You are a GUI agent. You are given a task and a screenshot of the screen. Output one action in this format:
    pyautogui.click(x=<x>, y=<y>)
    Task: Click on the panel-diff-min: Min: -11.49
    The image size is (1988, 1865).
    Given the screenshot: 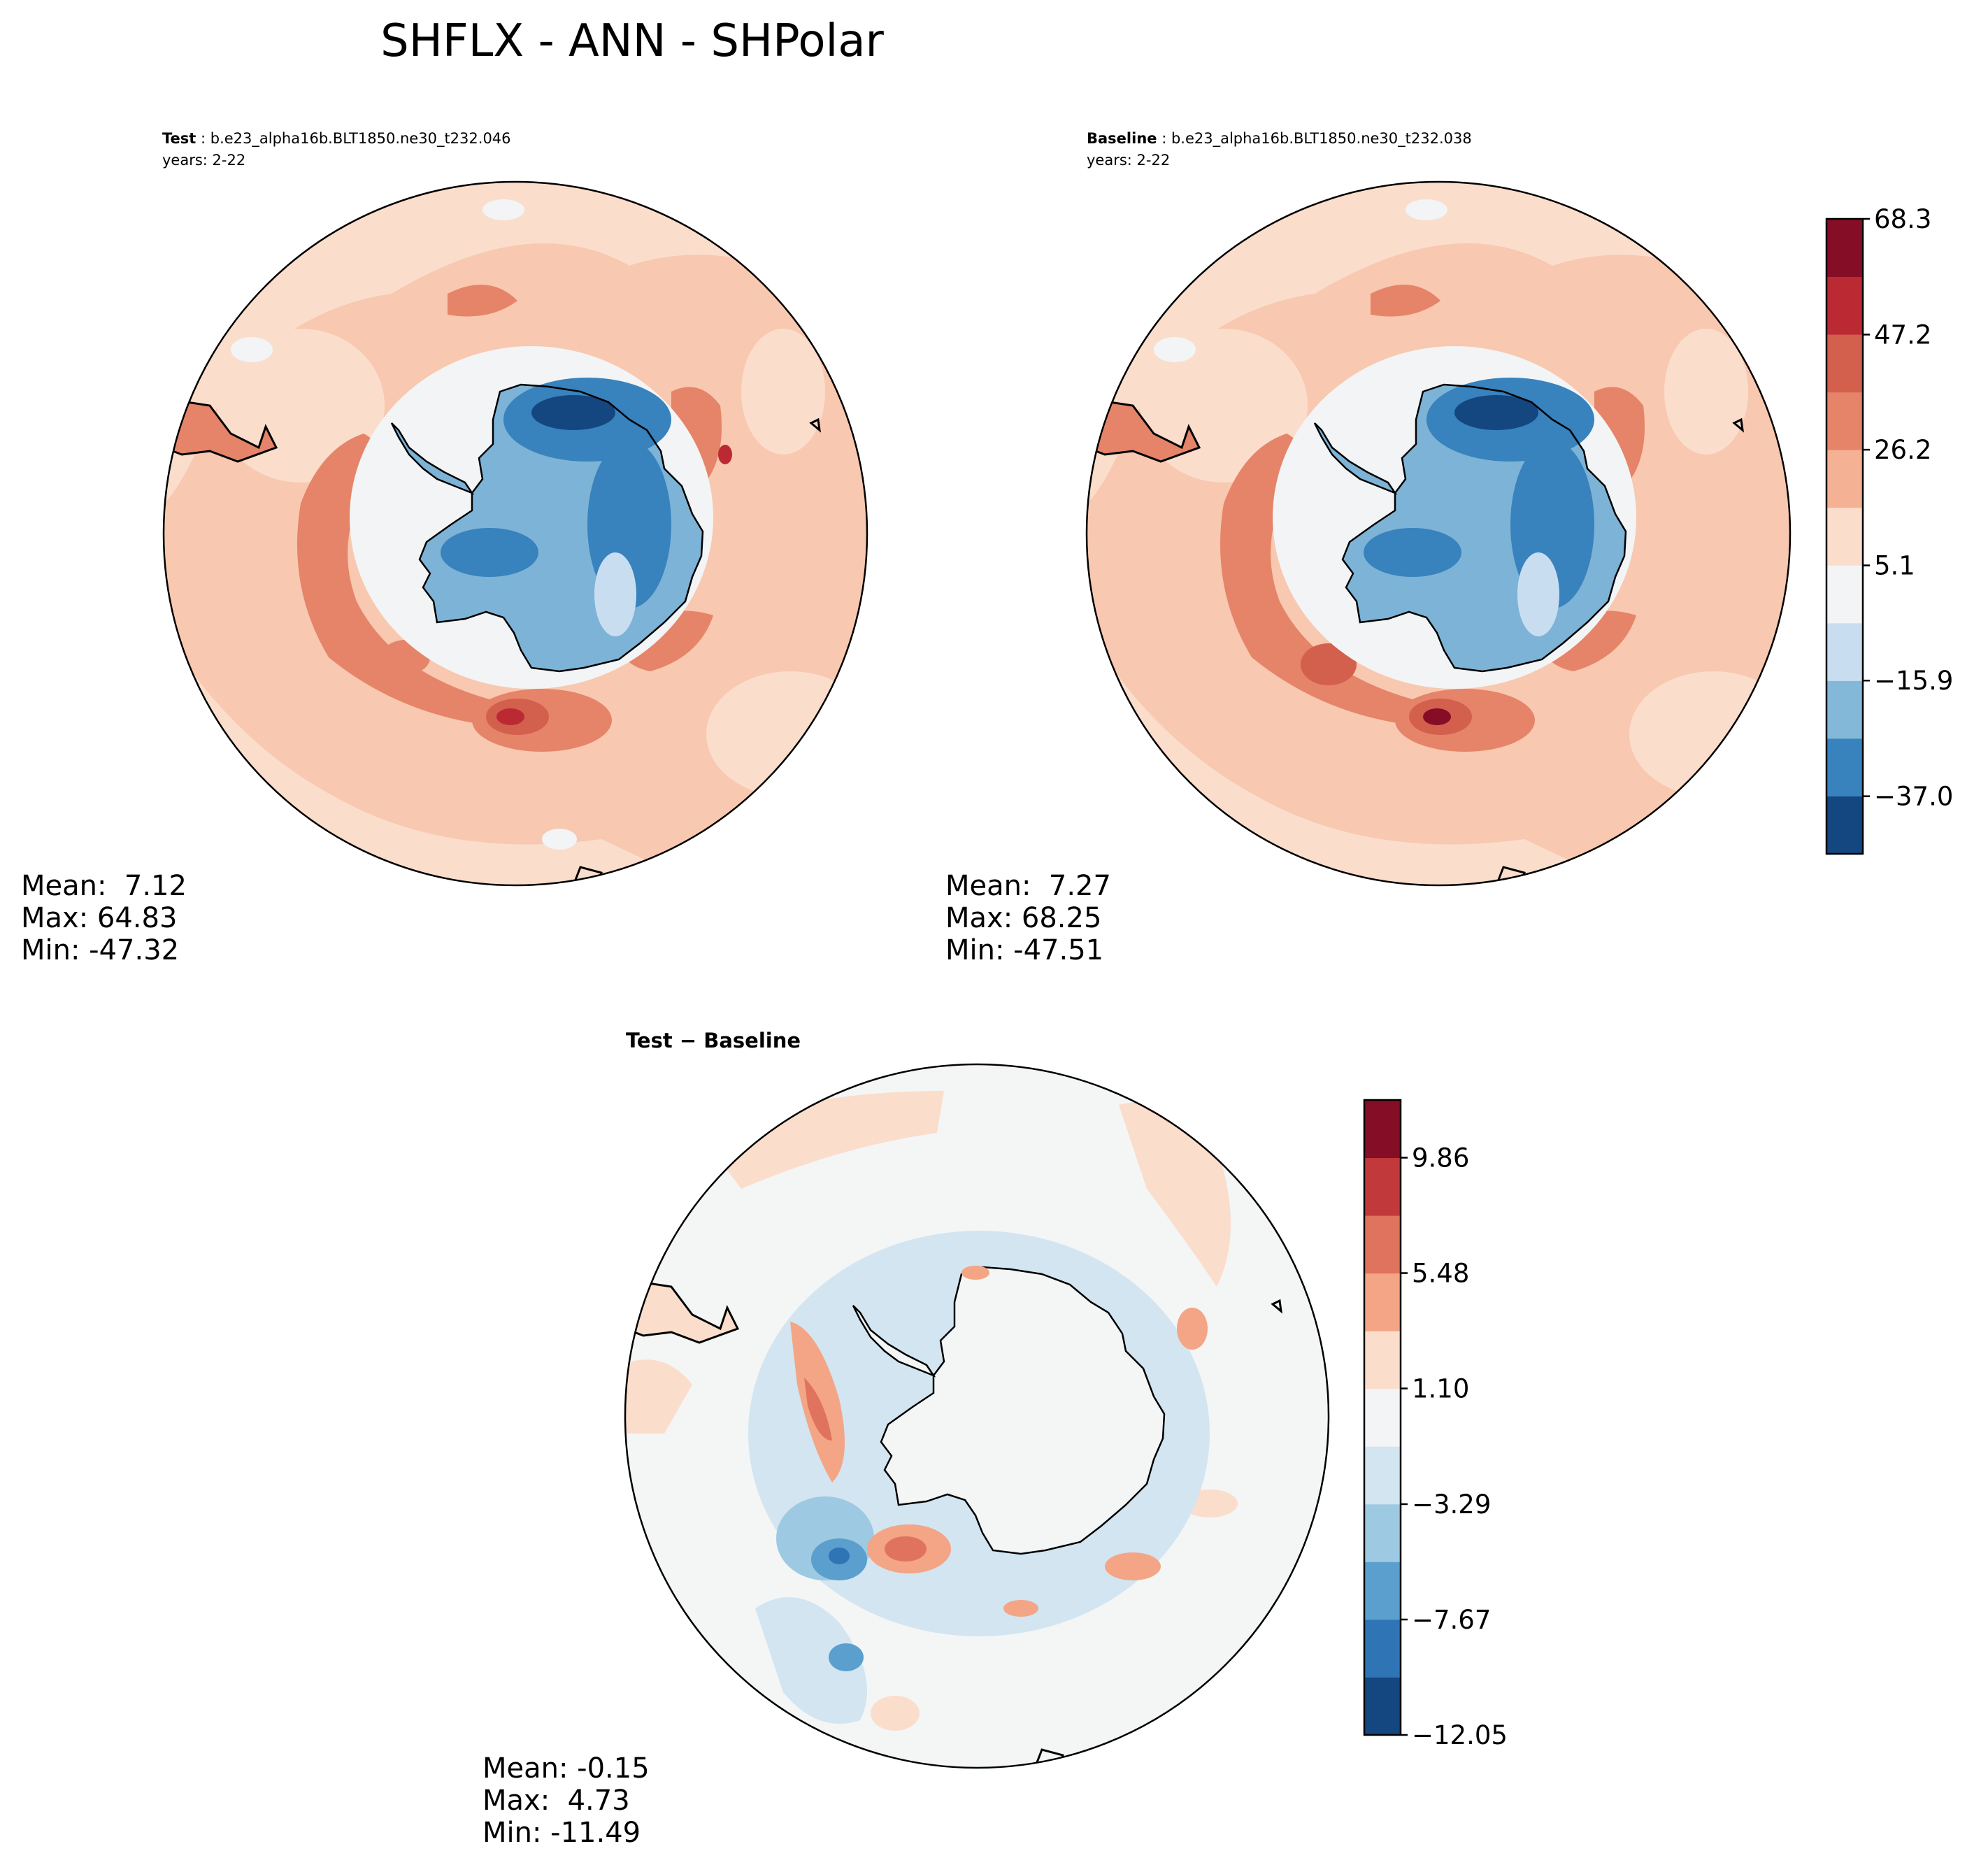 What is the action you would take?
    pyautogui.click(x=561, y=1833)
    